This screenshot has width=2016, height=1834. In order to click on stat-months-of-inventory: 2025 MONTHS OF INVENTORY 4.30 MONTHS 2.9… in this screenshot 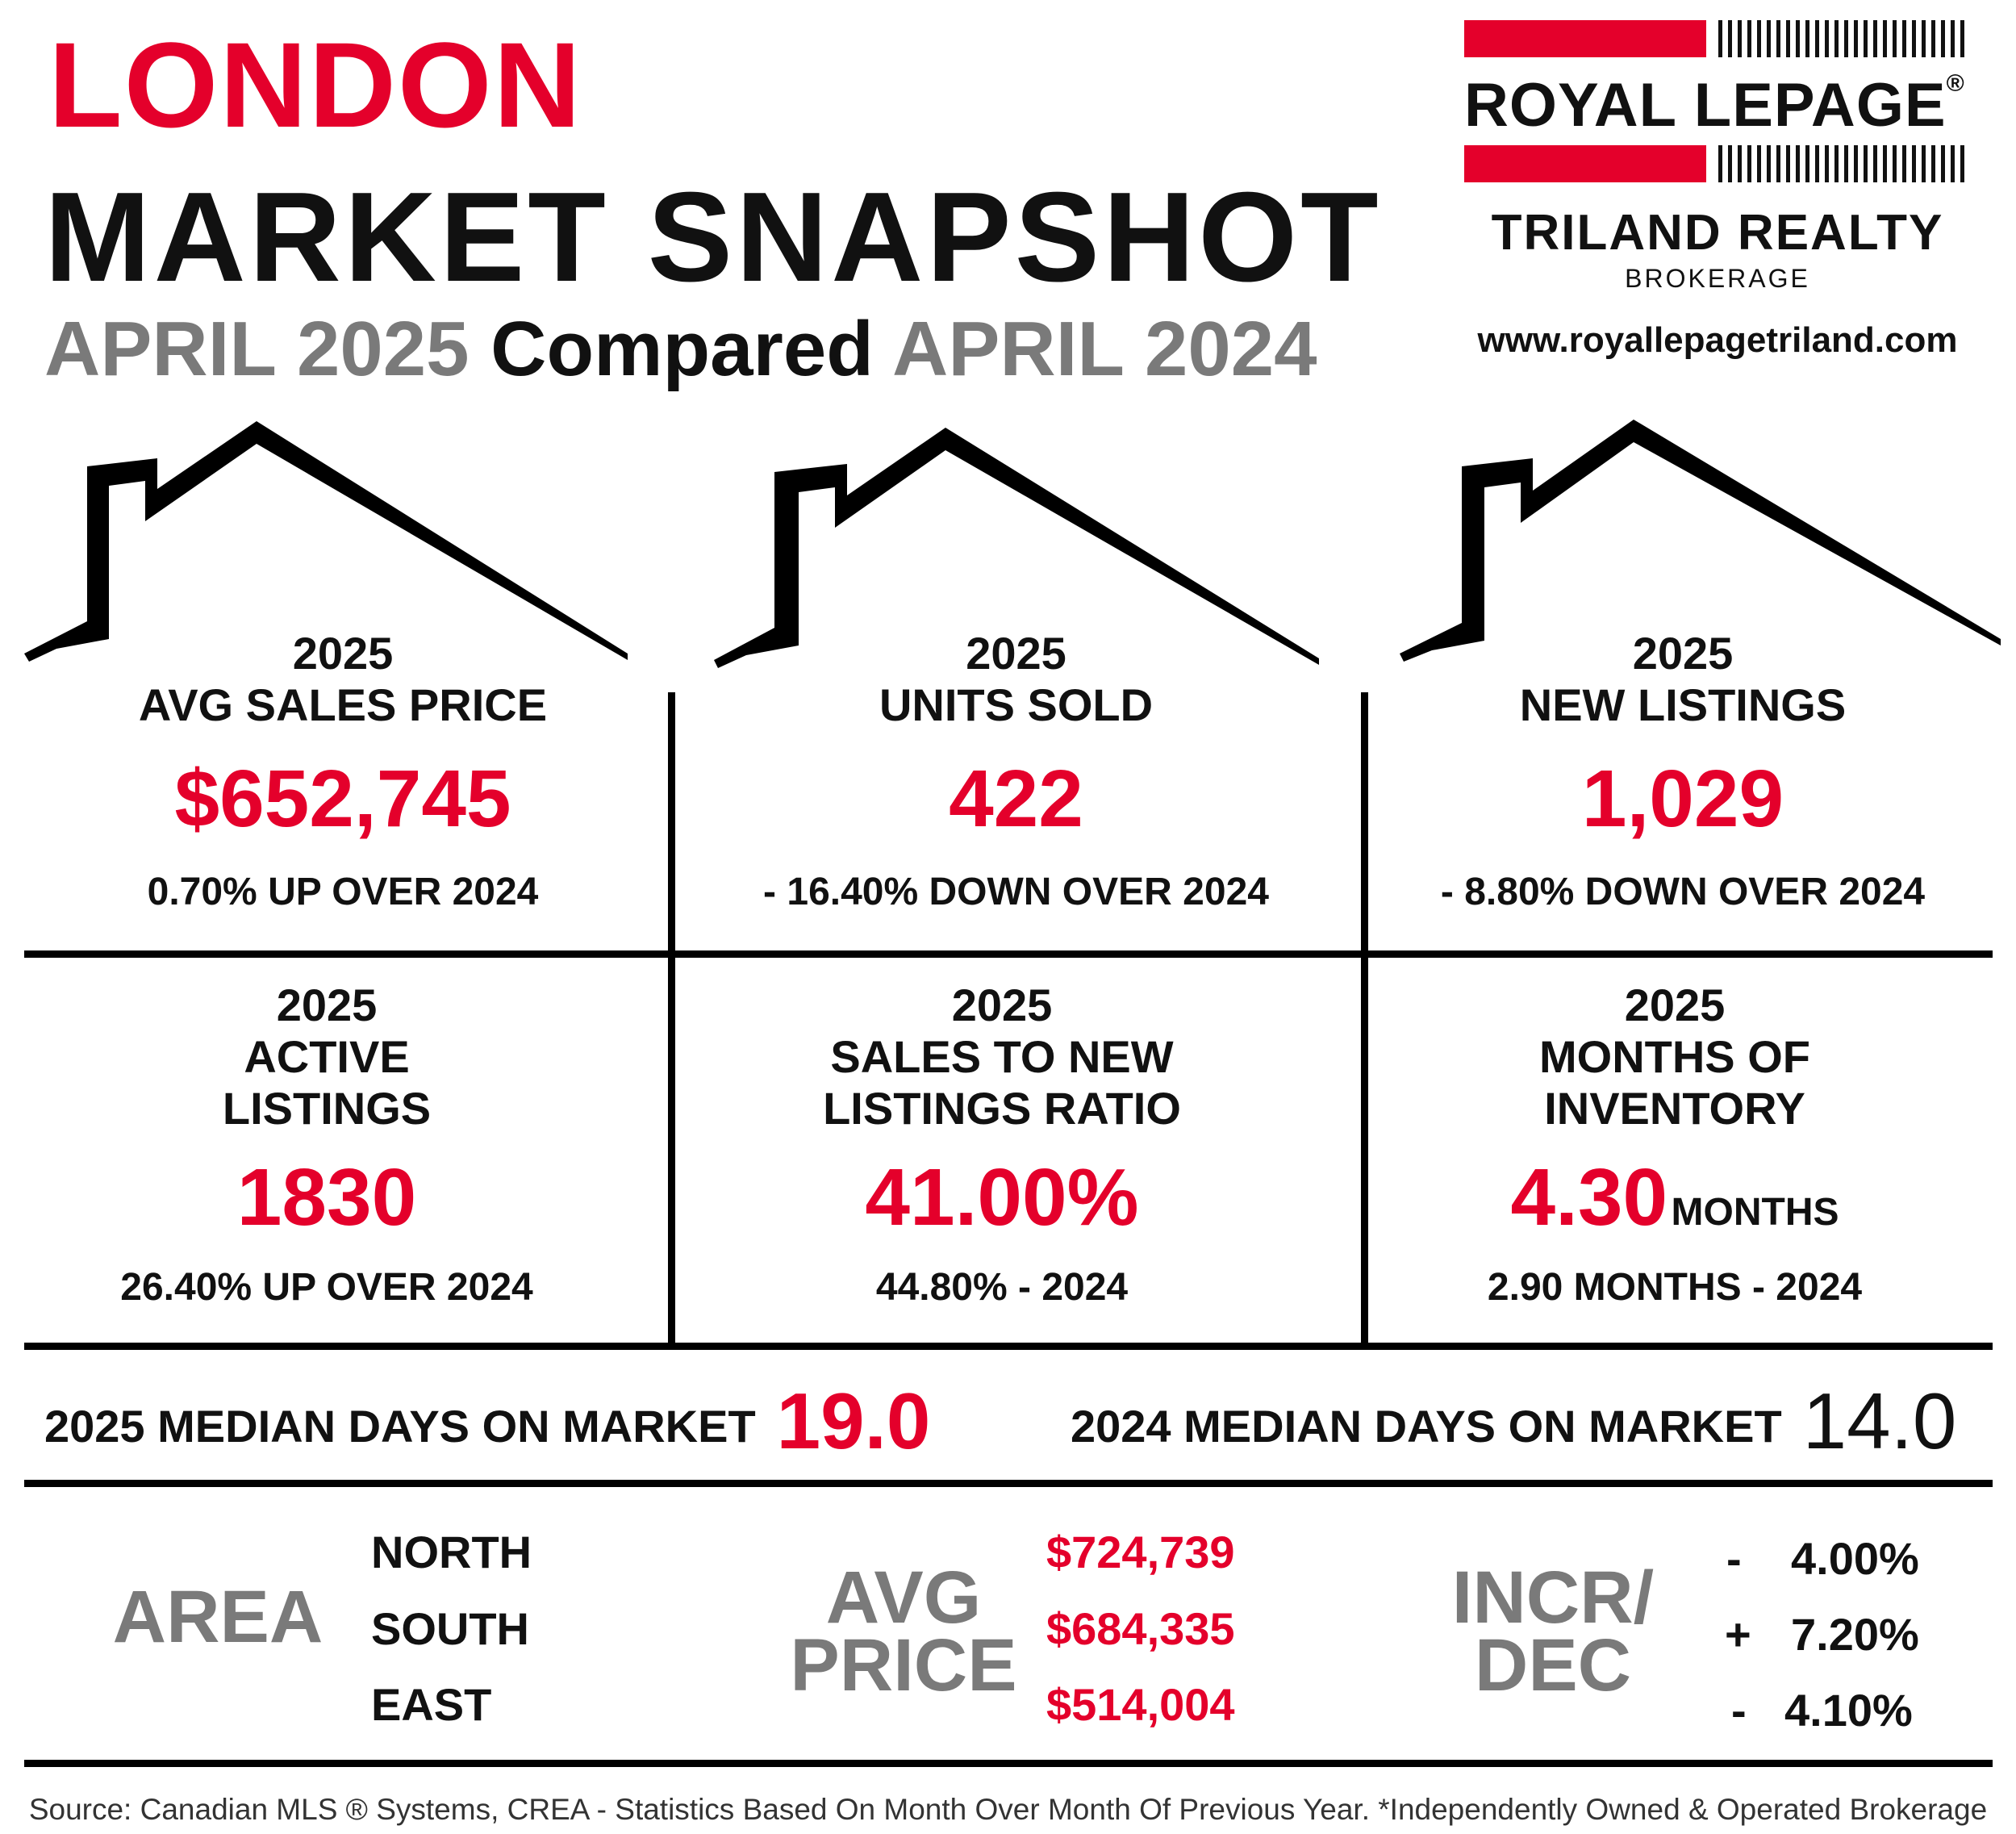, I will do `click(1674, 1143)`.